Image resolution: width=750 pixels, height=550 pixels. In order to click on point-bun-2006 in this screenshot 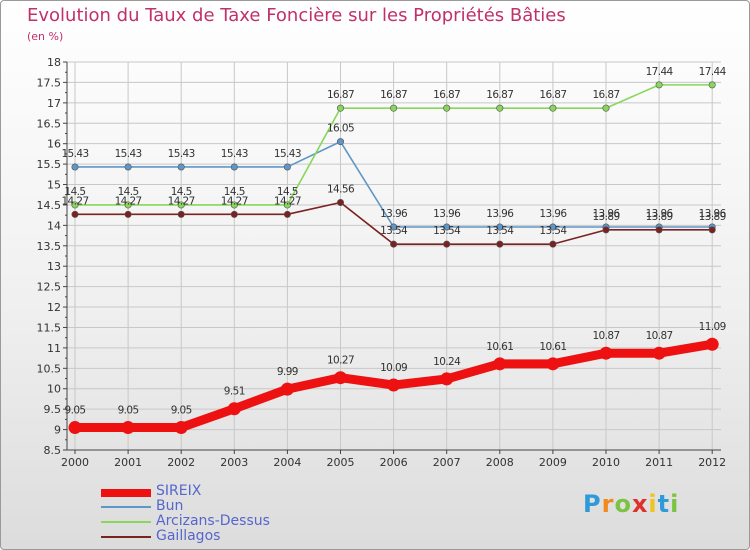, I will do `click(394, 227)`.